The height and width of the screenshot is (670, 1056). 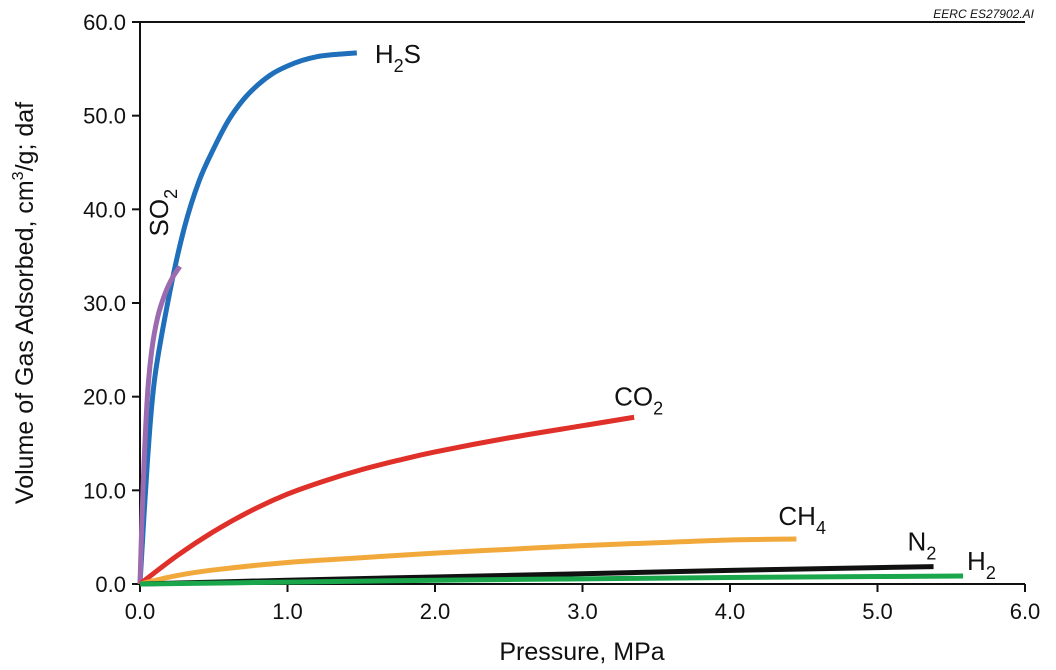 What do you see at coordinates (983, 14) in the screenshot?
I see `credit-label: EERC ES27902.AI` at bounding box center [983, 14].